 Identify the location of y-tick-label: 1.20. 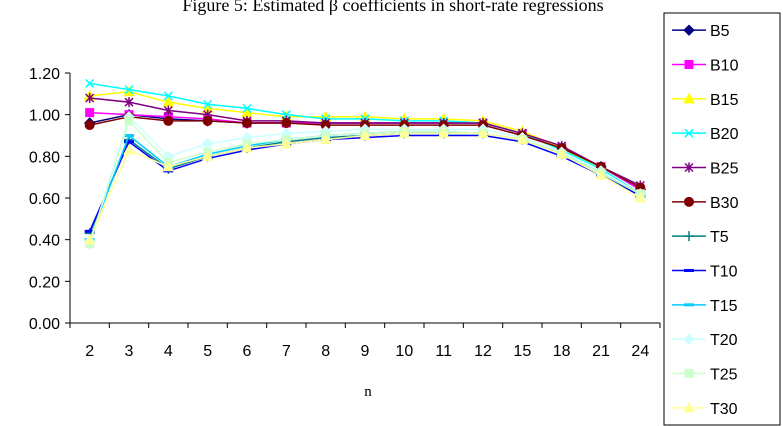
(44, 74).